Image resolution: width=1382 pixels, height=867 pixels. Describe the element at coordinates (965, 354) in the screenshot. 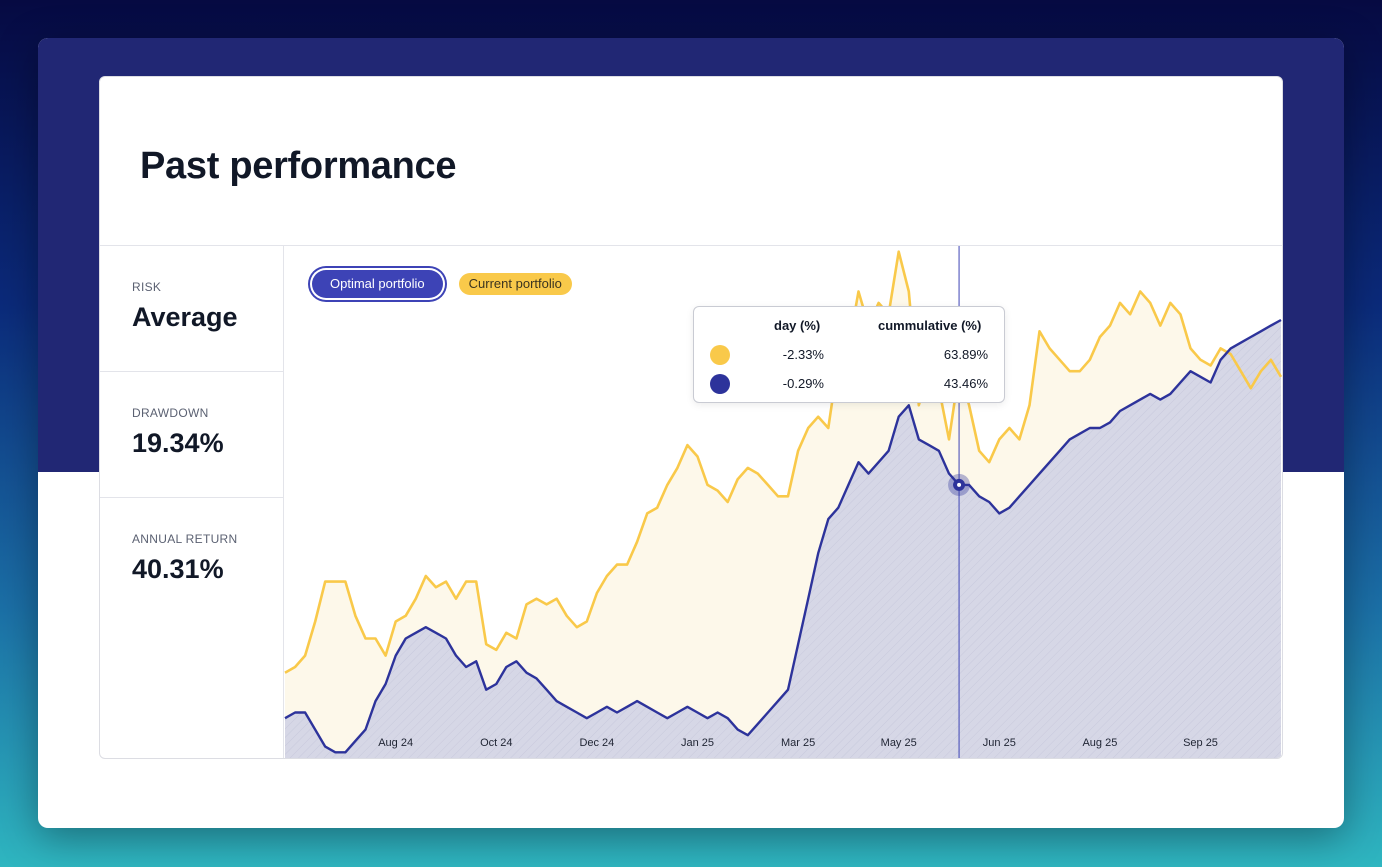

I see `tooltip-current-cumulative: 63.89%` at that location.